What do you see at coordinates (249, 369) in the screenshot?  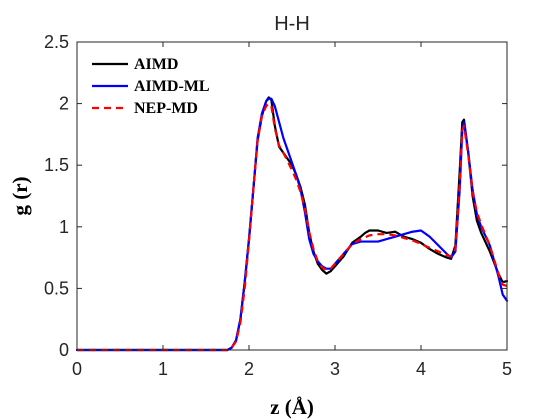 I see `x-tick-label: 2` at bounding box center [249, 369].